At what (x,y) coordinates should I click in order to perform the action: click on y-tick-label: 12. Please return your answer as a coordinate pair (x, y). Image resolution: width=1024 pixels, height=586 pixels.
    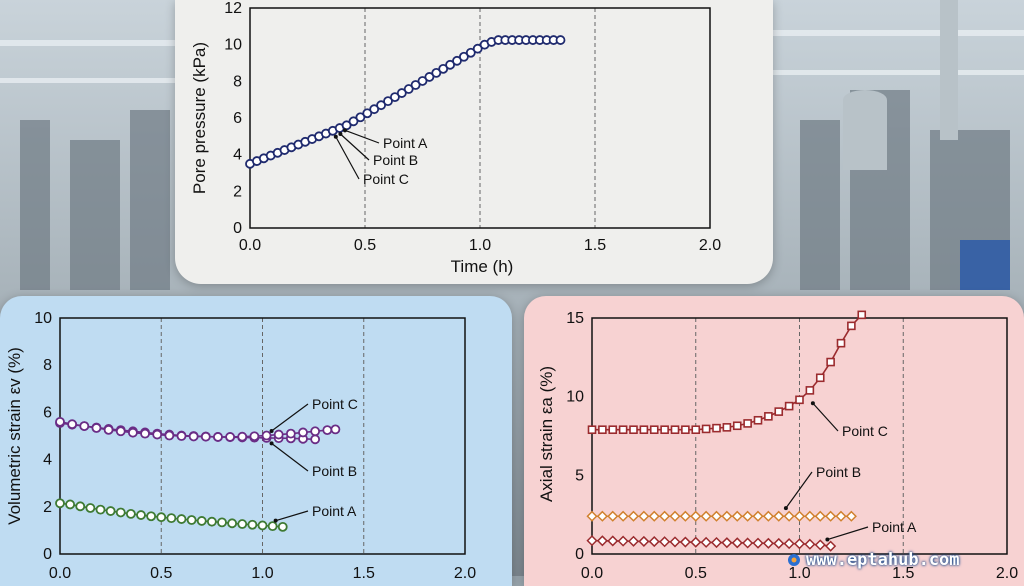
    Looking at the image, I should click on (233, 8).